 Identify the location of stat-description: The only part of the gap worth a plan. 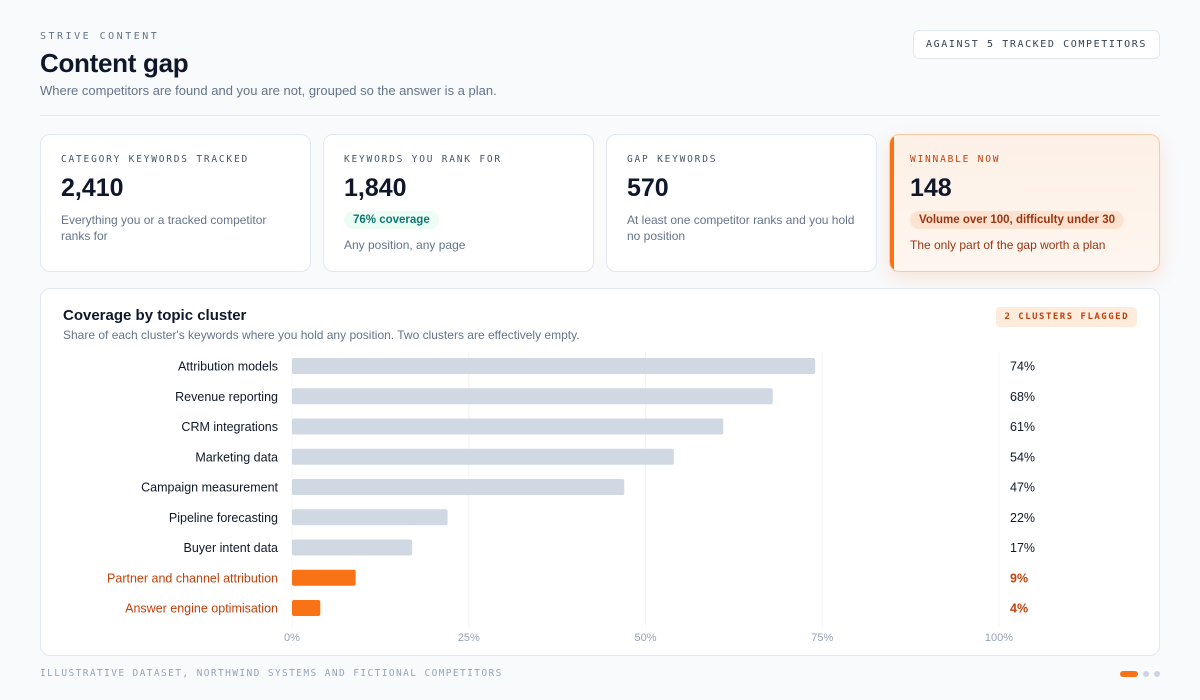
(1008, 245).